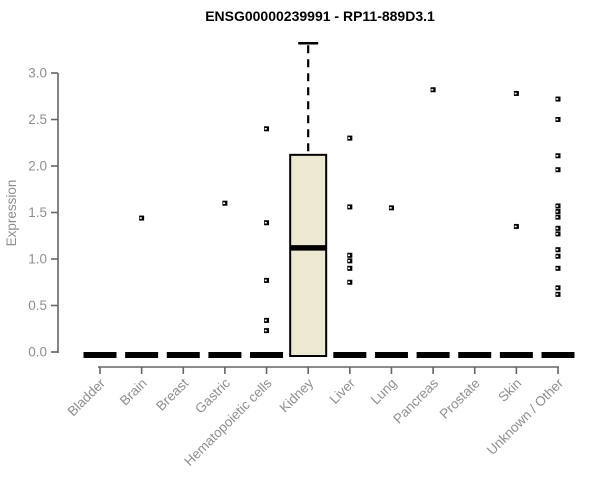 The image size is (600, 500). What do you see at coordinates (37, 119) in the screenshot?
I see `y-tick-label: 2.5` at bounding box center [37, 119].